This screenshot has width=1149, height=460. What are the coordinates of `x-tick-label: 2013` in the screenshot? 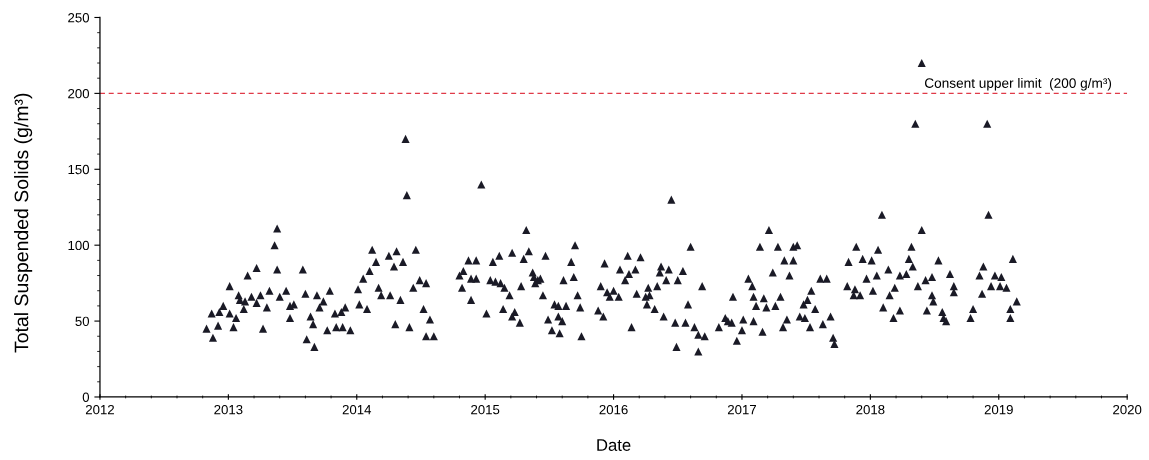 It's located at (228, 409).